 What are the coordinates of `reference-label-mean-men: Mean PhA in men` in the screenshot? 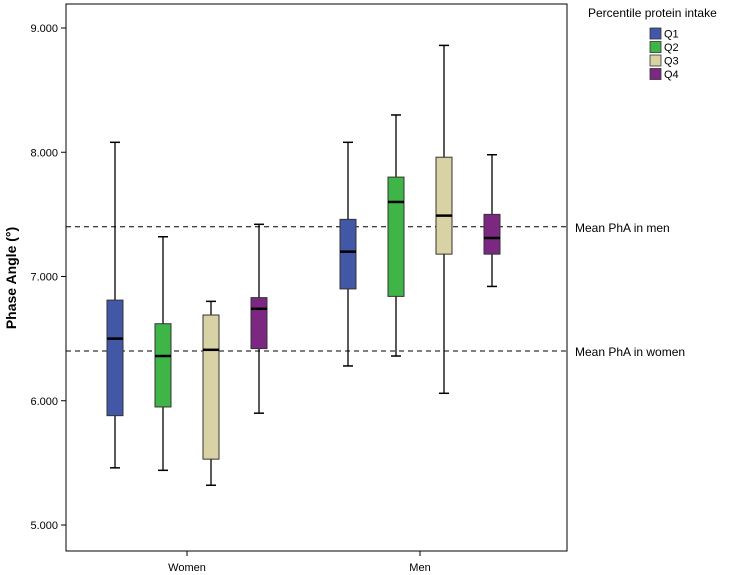 It's located at (622, 228).